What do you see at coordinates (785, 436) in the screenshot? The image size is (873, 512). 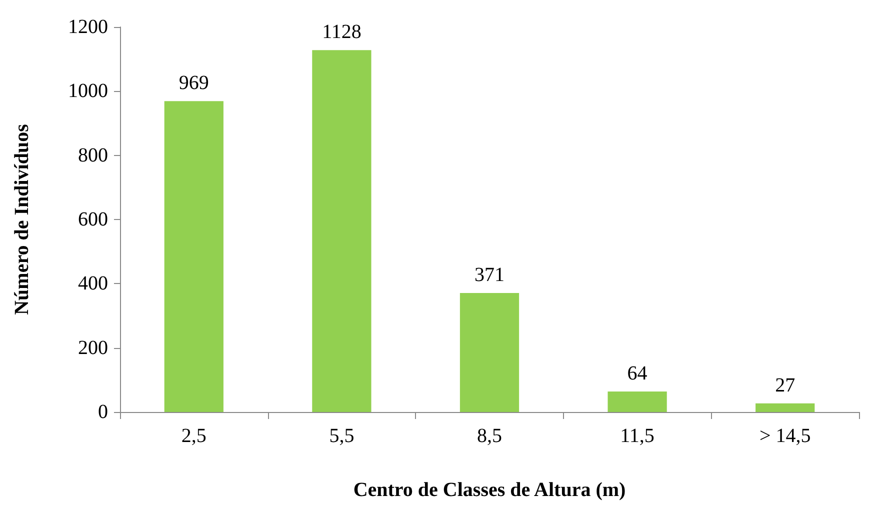 I see `x-tick-label: > 14,5` at bounding box center [785, 436].